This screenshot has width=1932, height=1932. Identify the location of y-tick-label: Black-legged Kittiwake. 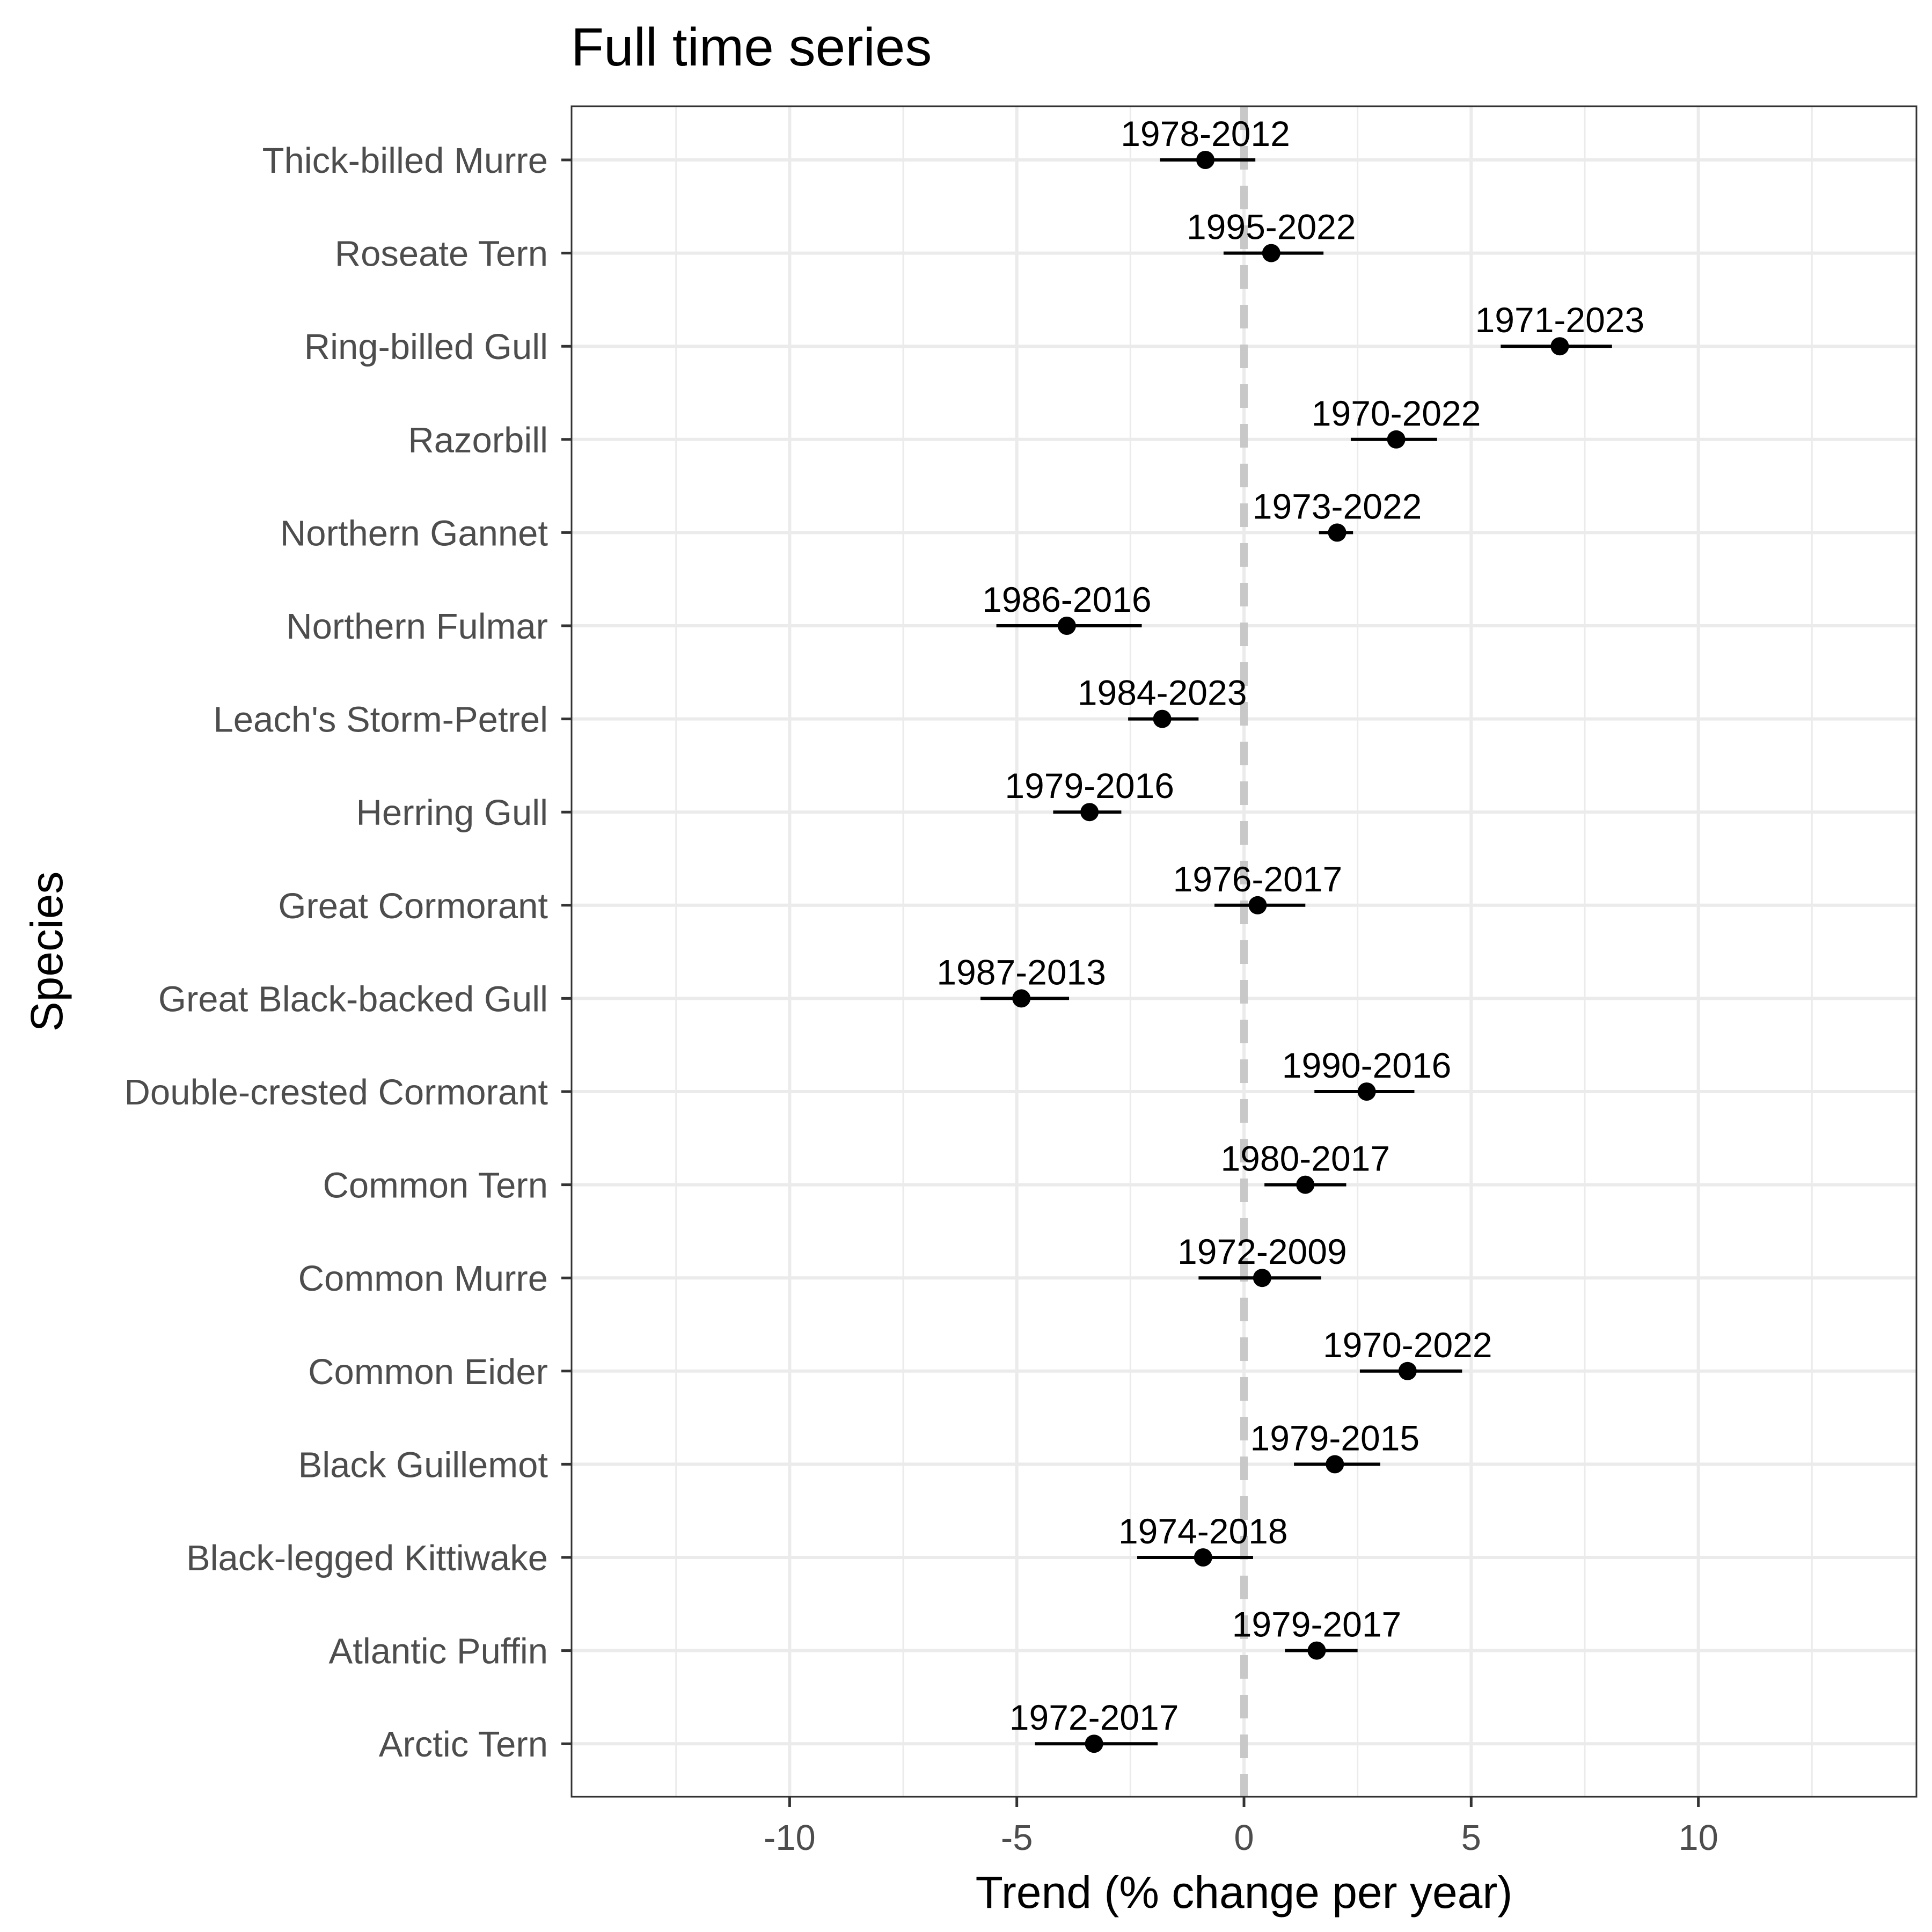
(367, 1558).